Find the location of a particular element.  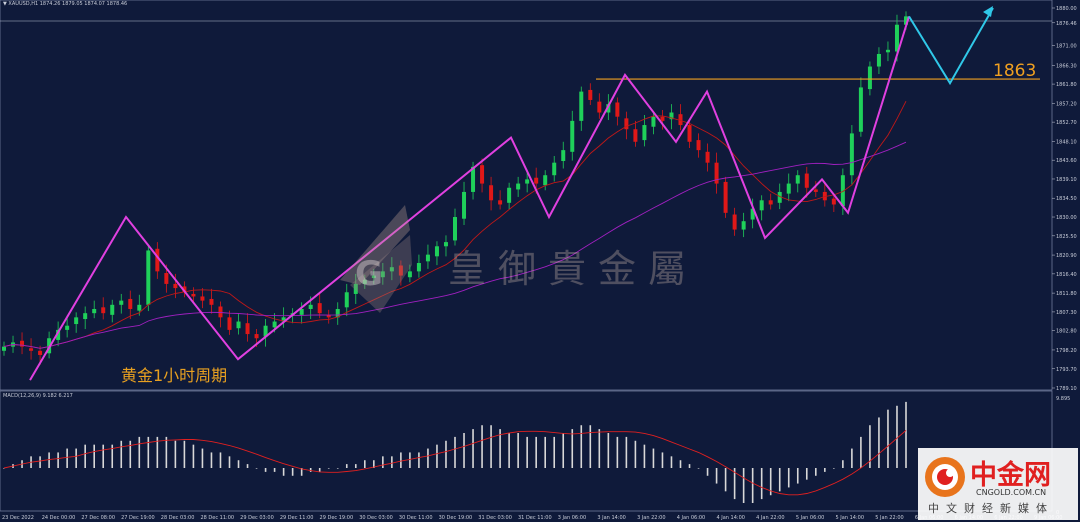

brand-url: CNGOLD.COM.CN is located at coordinates (1011, 492).